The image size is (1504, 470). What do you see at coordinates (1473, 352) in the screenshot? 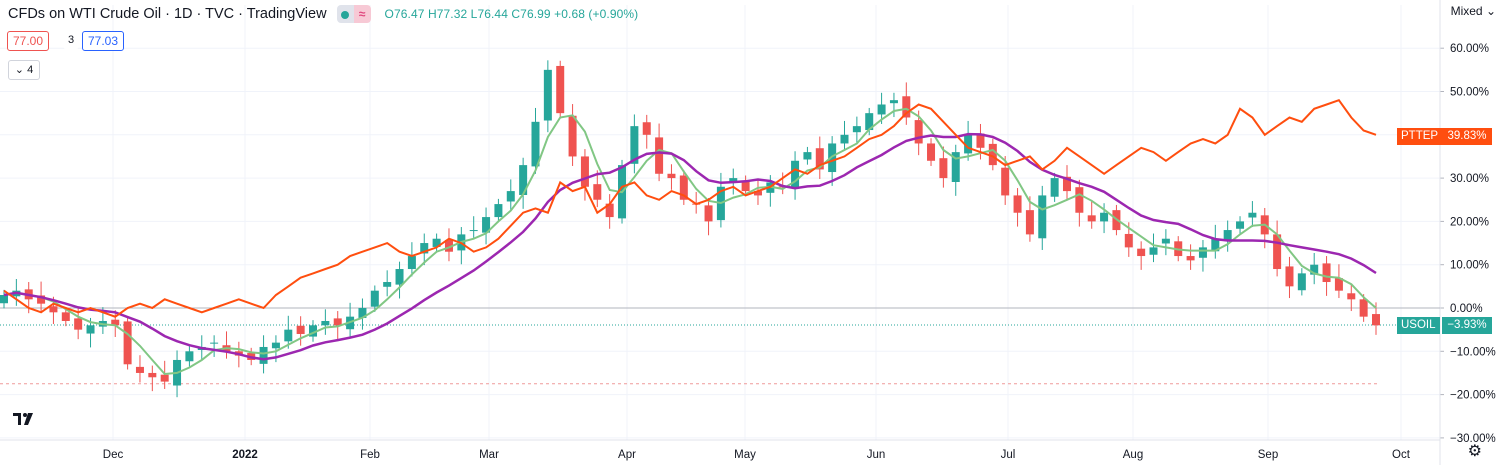
I see `y-tick-label: −10.00%` at bounding box center [1473, 352].